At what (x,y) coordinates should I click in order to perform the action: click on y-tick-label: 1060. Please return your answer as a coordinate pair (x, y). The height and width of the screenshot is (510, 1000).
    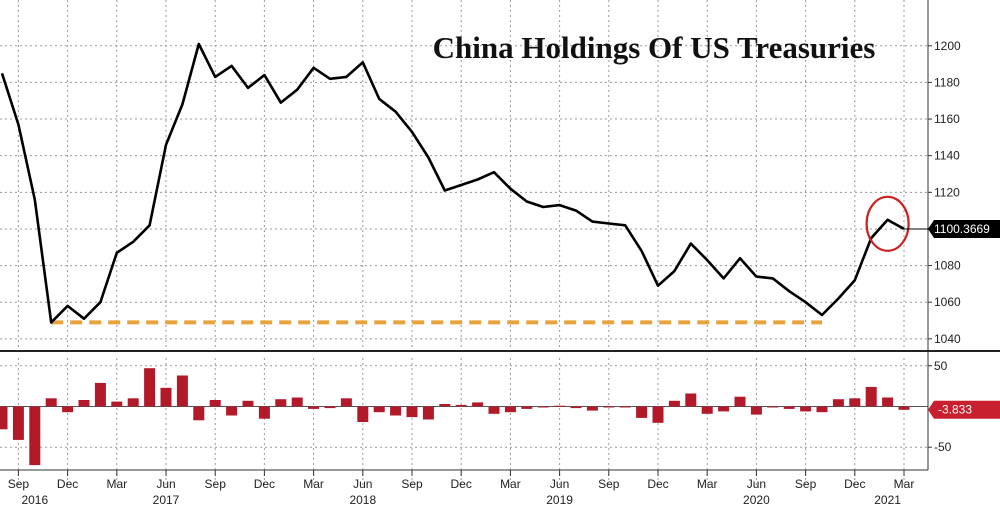
    Looking at the image, I should click on (947, 302).